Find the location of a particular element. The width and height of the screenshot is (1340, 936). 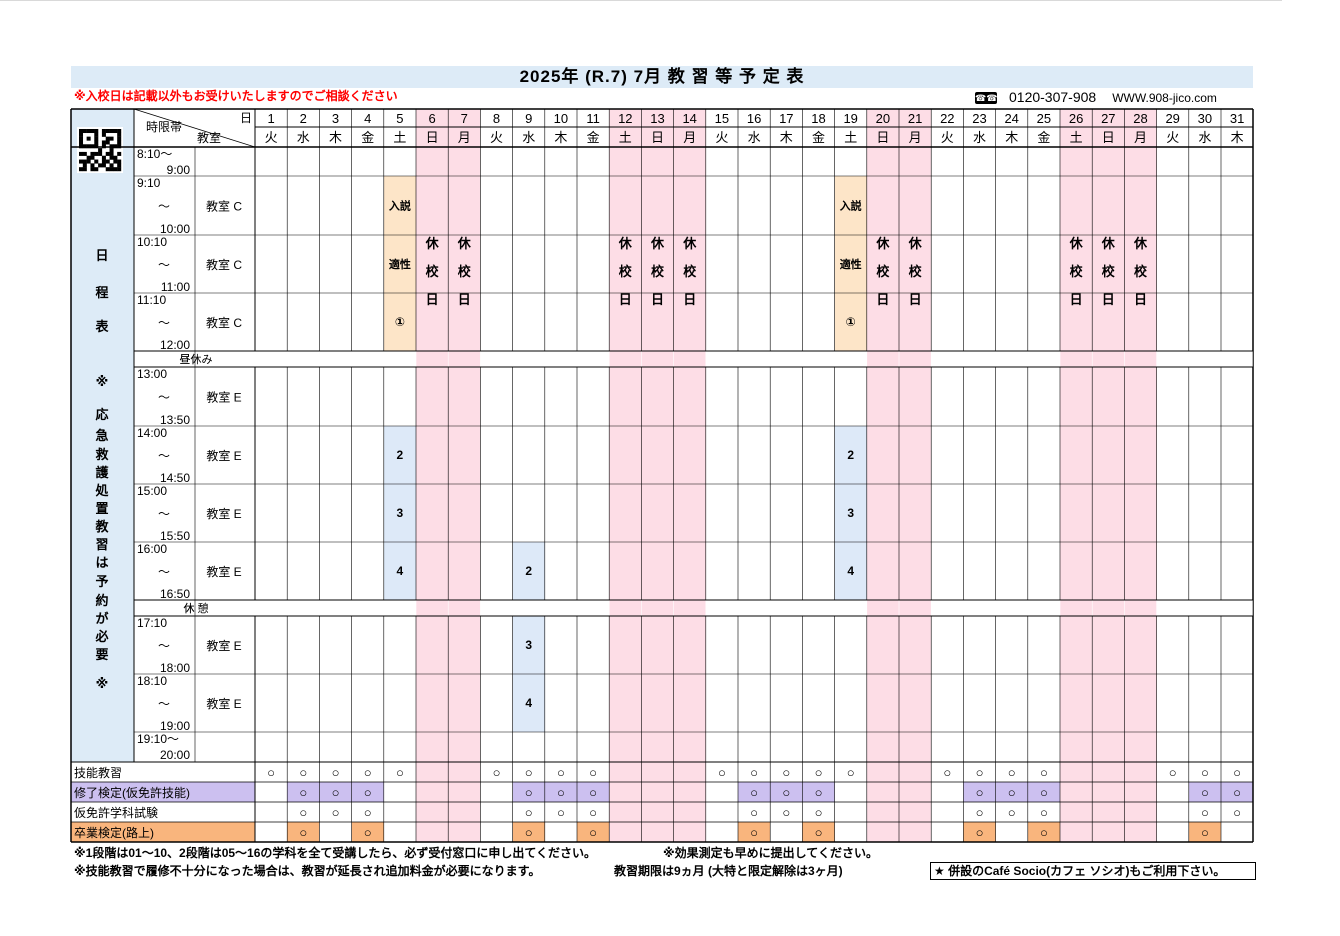

date-number: 24 is located at coordinates (1011, 118).